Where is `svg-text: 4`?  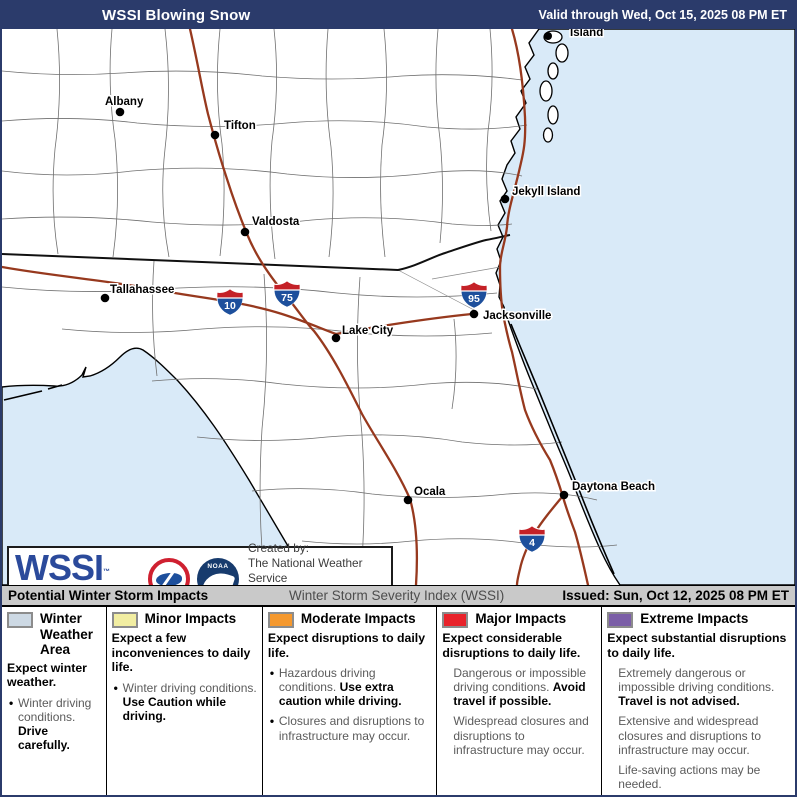 svg-text: 4 is located at coordinates (532, 543).